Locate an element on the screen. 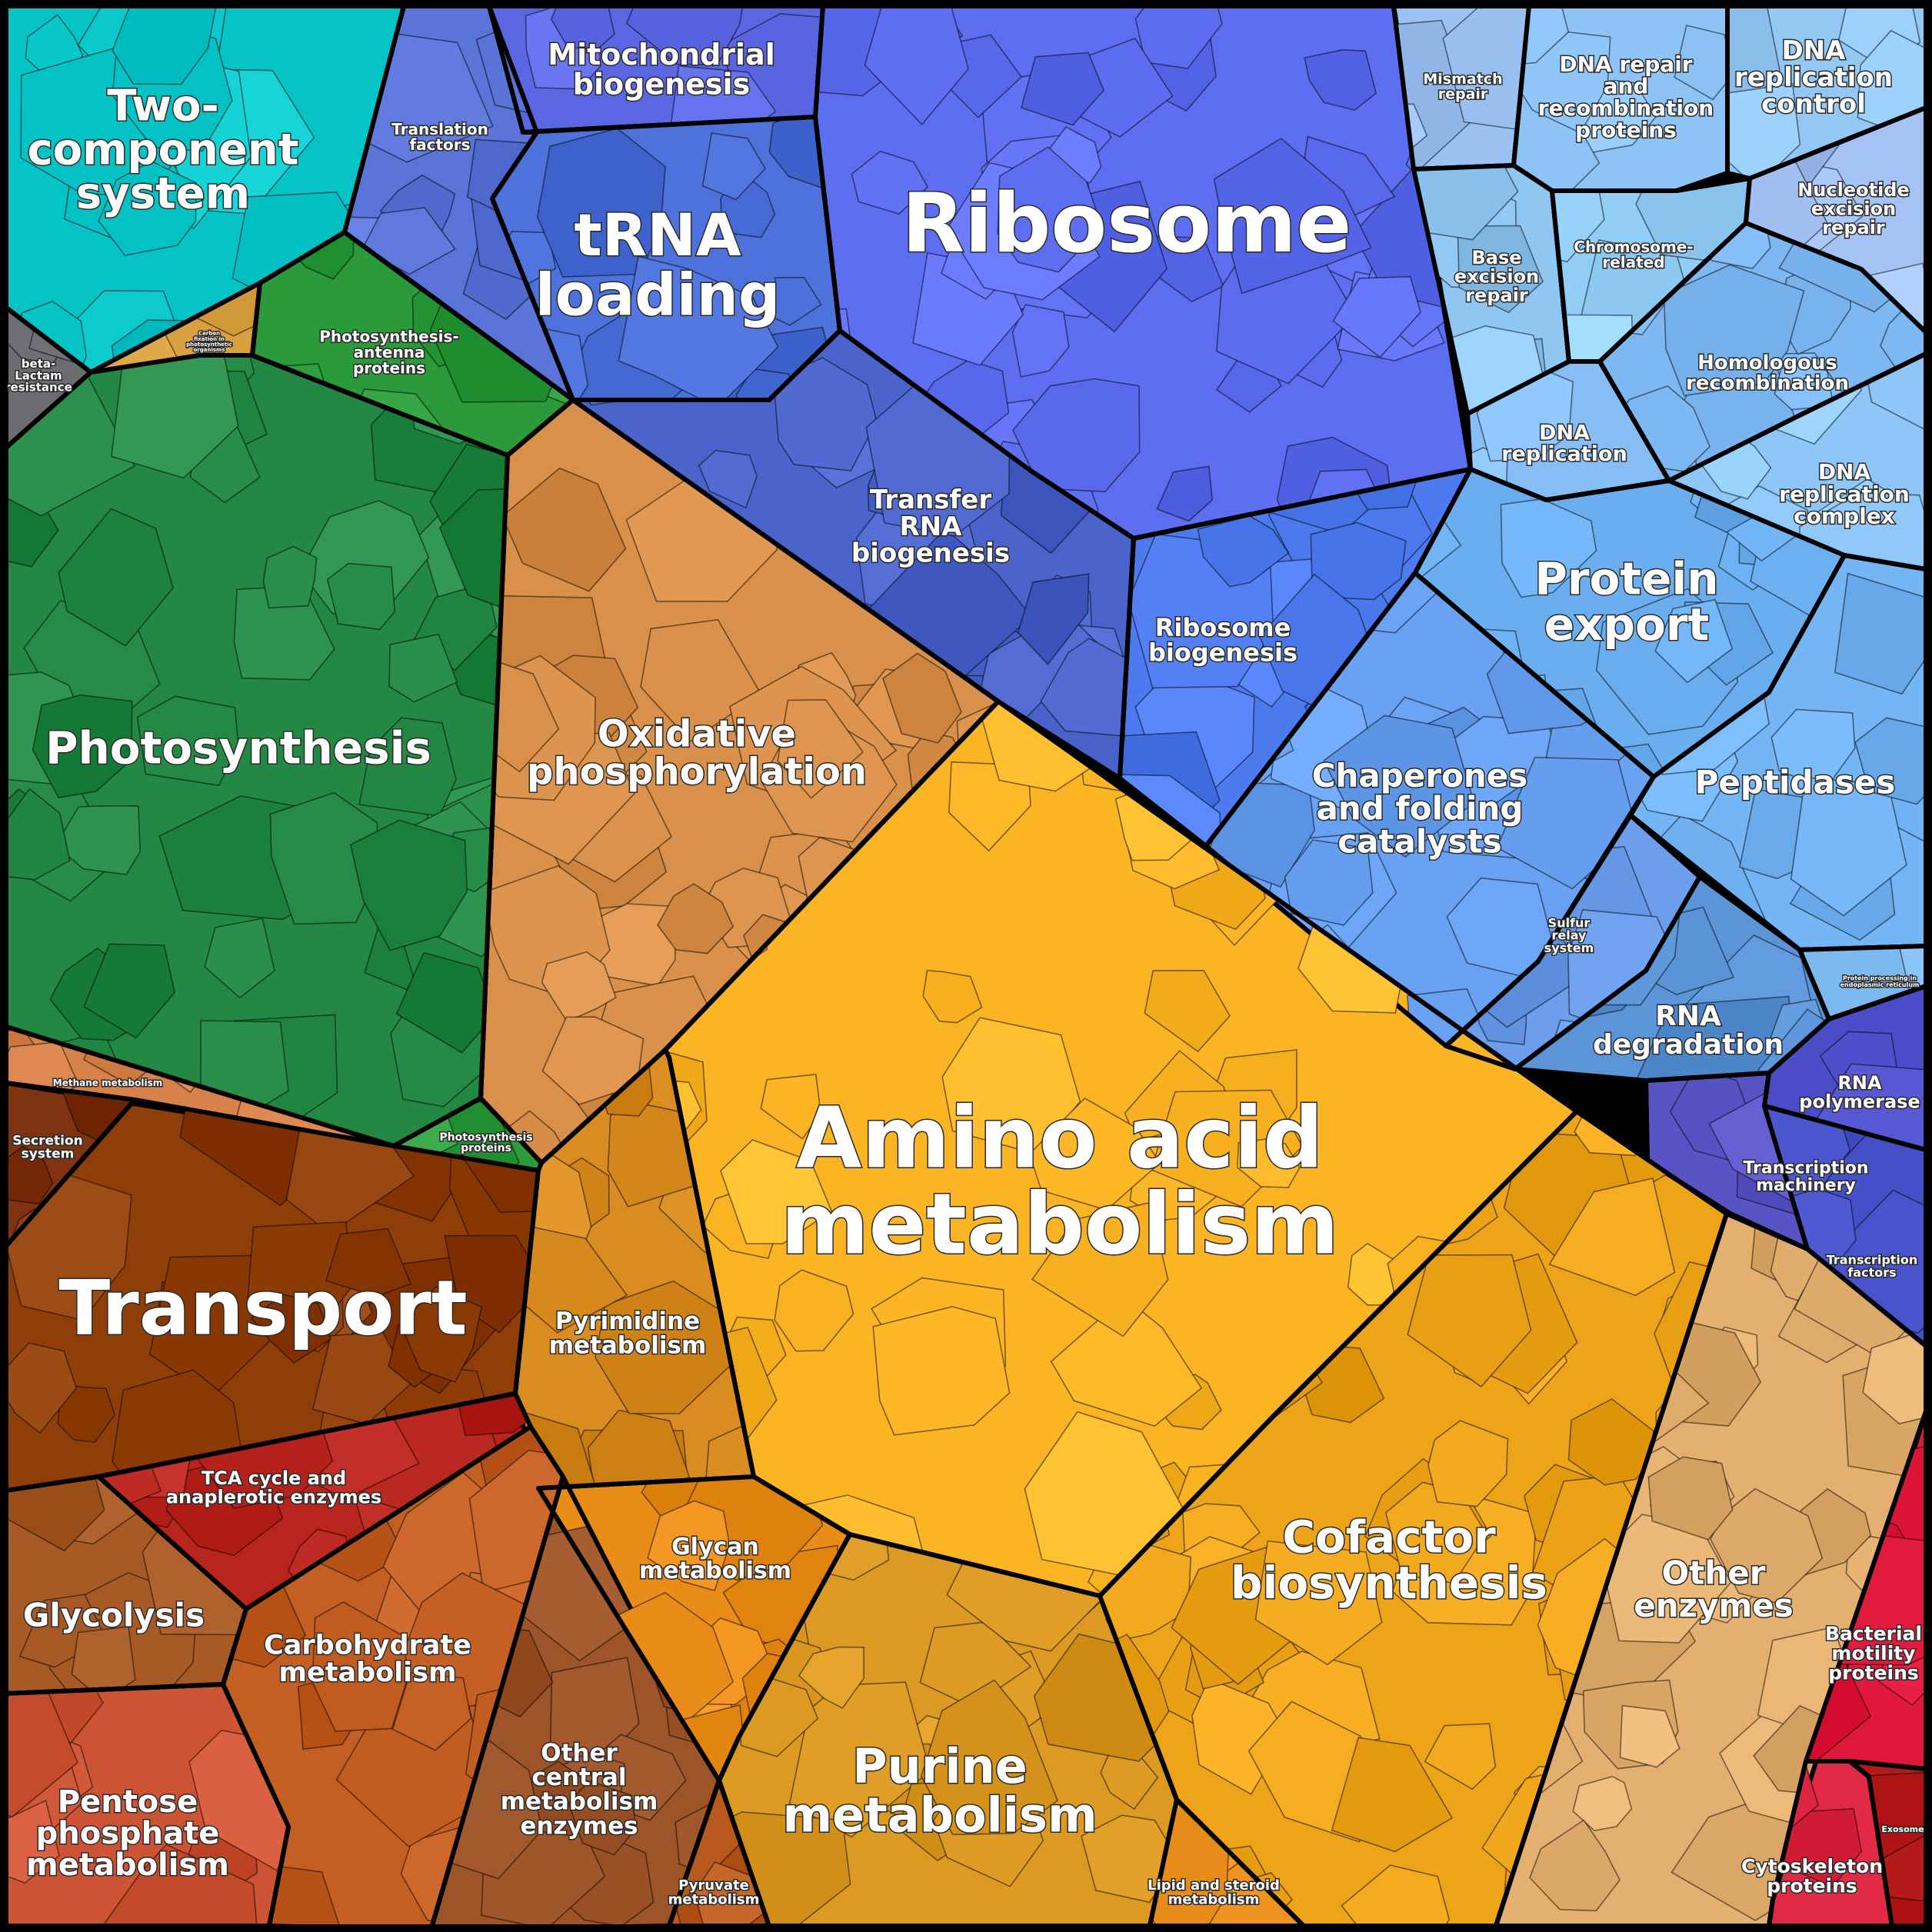  label-other-enzymes: Other enzymes is located at coordinates (1713, 1589).